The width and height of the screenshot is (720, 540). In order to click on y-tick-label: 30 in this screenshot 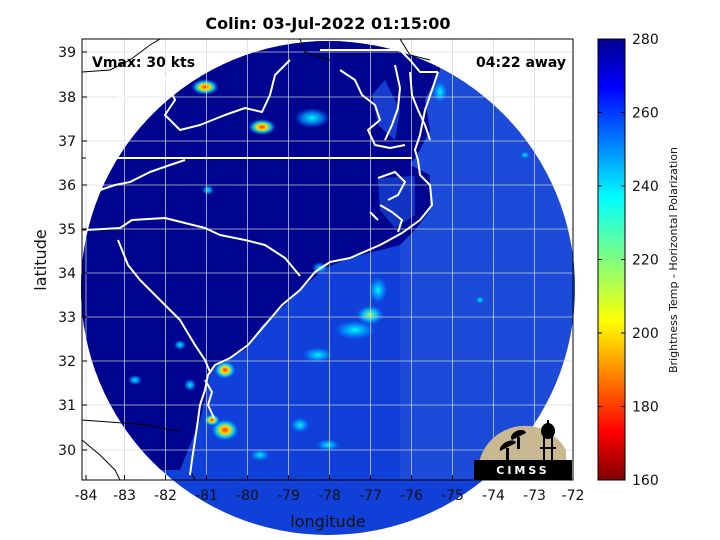, I will do `click(67, 451)`.